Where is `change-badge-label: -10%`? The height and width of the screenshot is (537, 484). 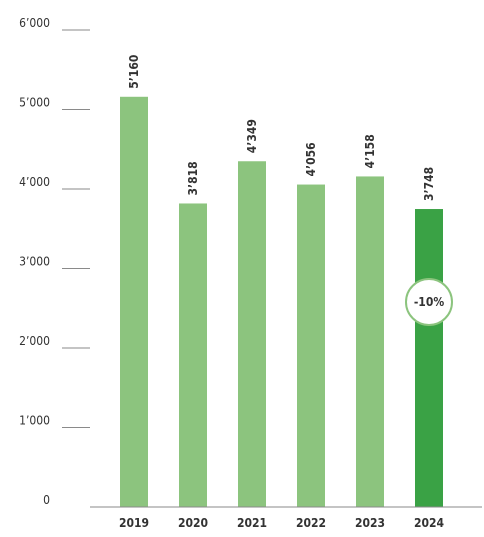 change-badge-label: -10% is located at coordinates (429, 302).